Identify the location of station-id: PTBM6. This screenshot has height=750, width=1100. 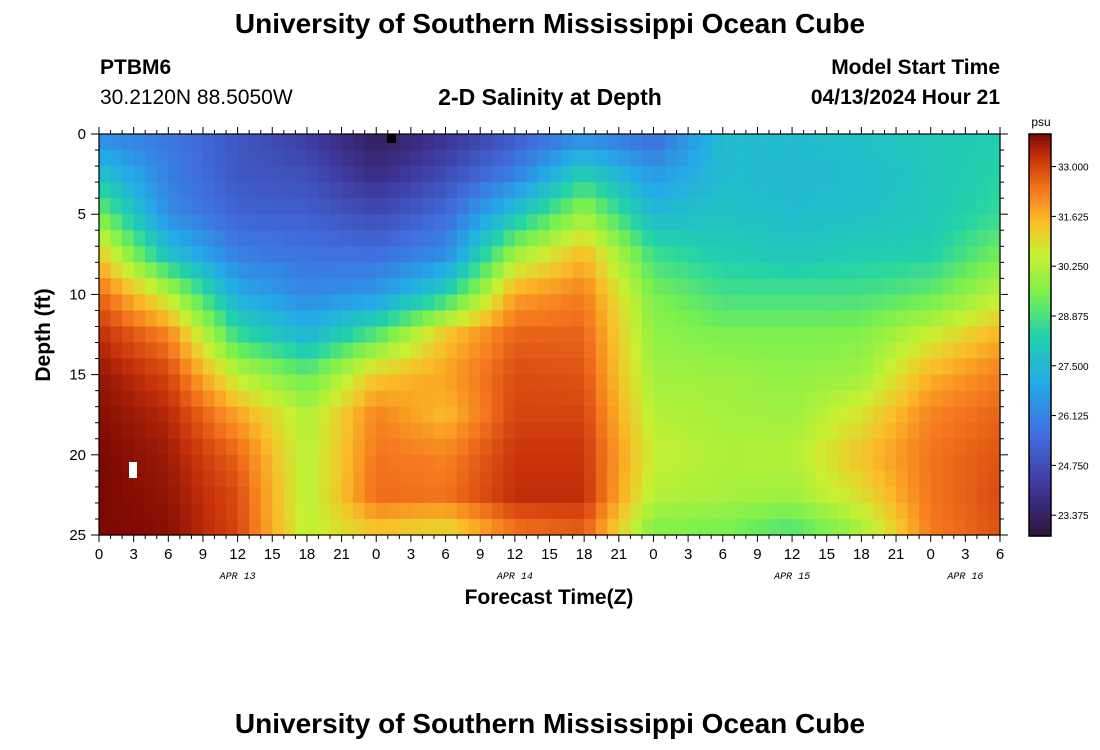
(136, 67).